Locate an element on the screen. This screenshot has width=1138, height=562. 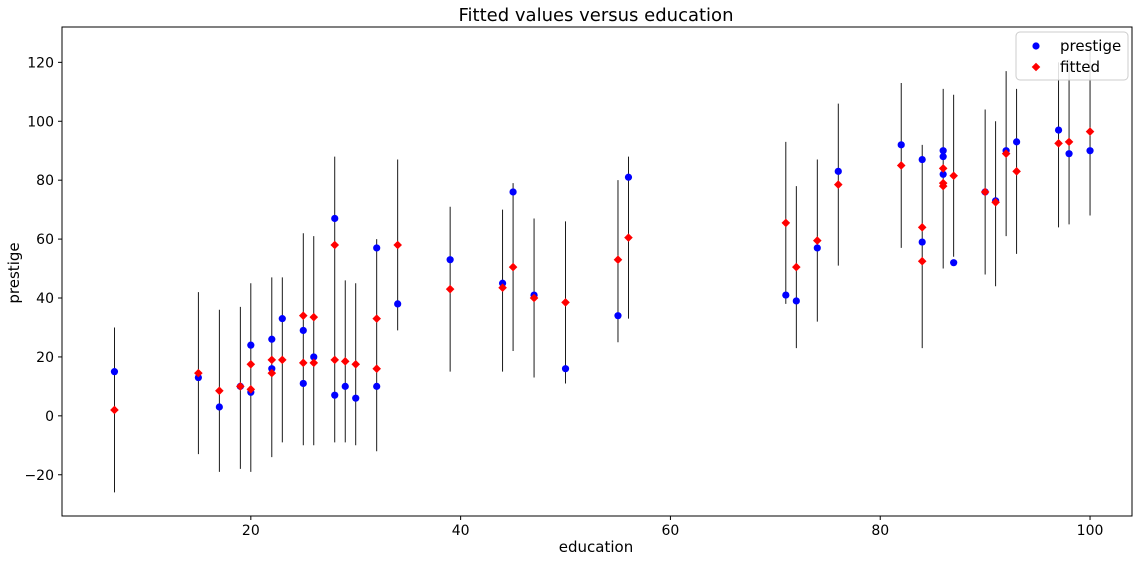
y-tick-label: 100 is located at coordinates (40, 122).